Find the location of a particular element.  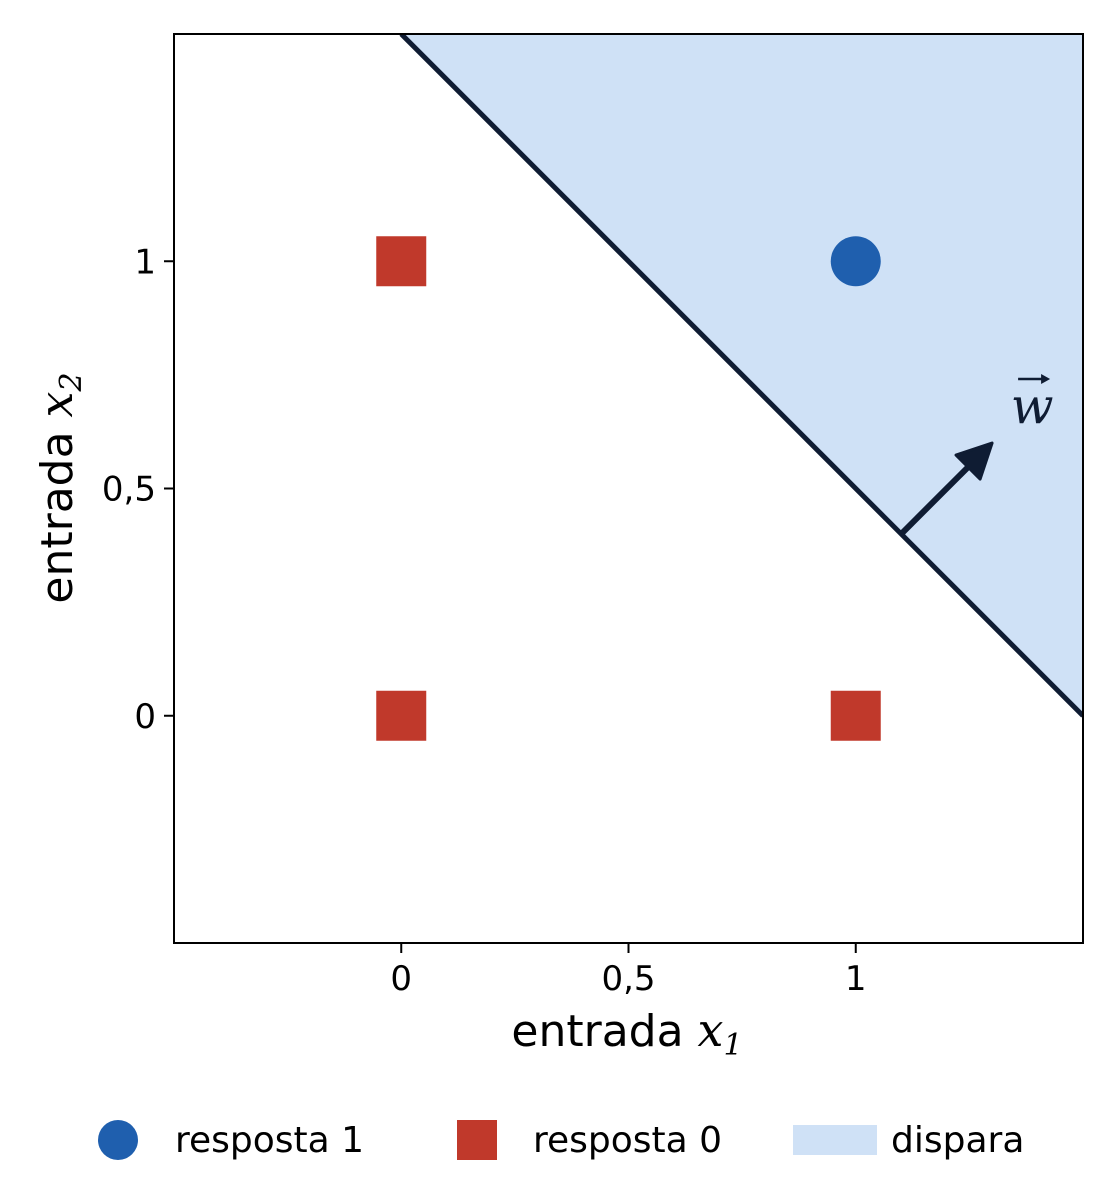

legend-circle-icon is located at coordinates (118, 1140).